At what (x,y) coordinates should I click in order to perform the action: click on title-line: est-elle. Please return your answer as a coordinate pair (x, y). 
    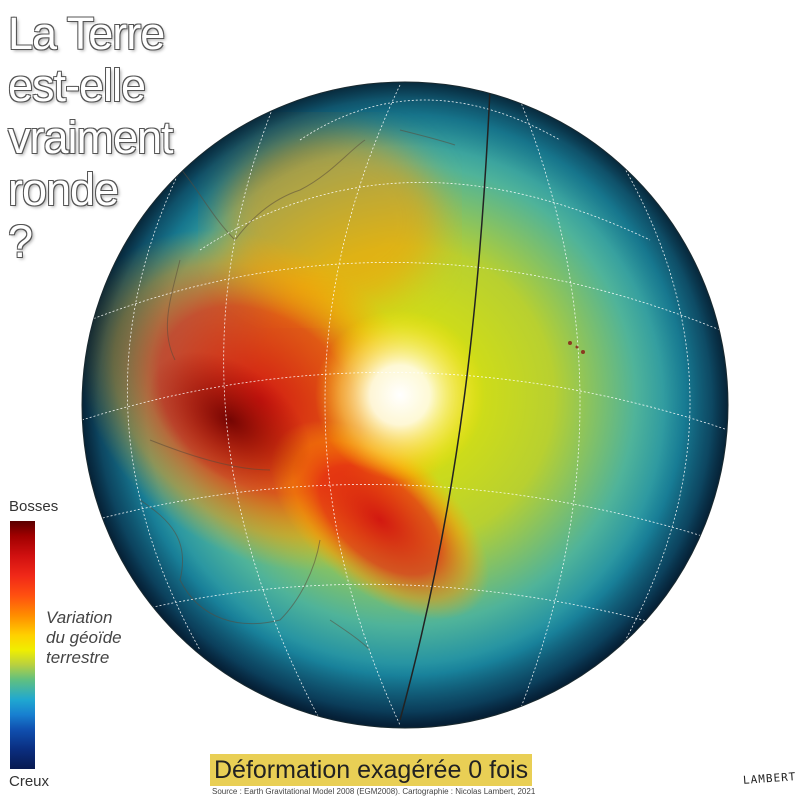
    Looking at the image, I should click on (77, 85).